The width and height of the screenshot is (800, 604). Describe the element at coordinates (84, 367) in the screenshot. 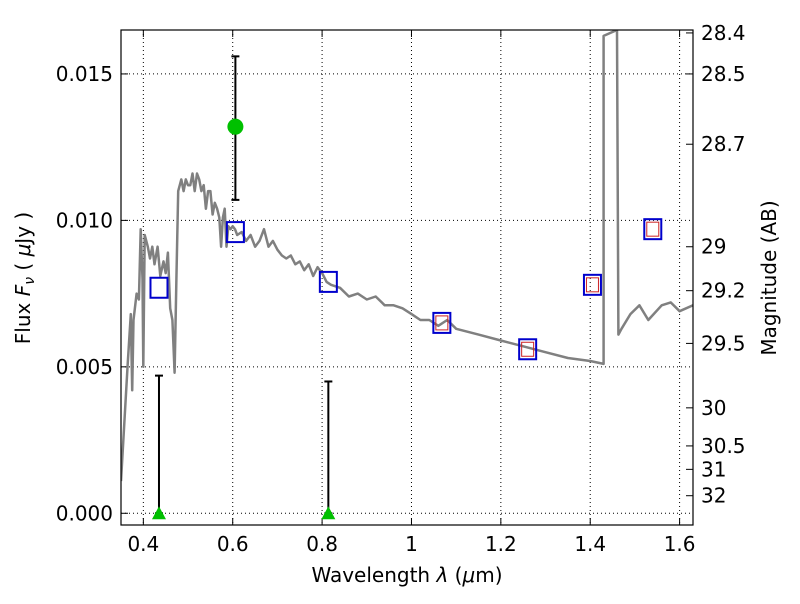

I see `y-tick-label: 0.005` at that location.